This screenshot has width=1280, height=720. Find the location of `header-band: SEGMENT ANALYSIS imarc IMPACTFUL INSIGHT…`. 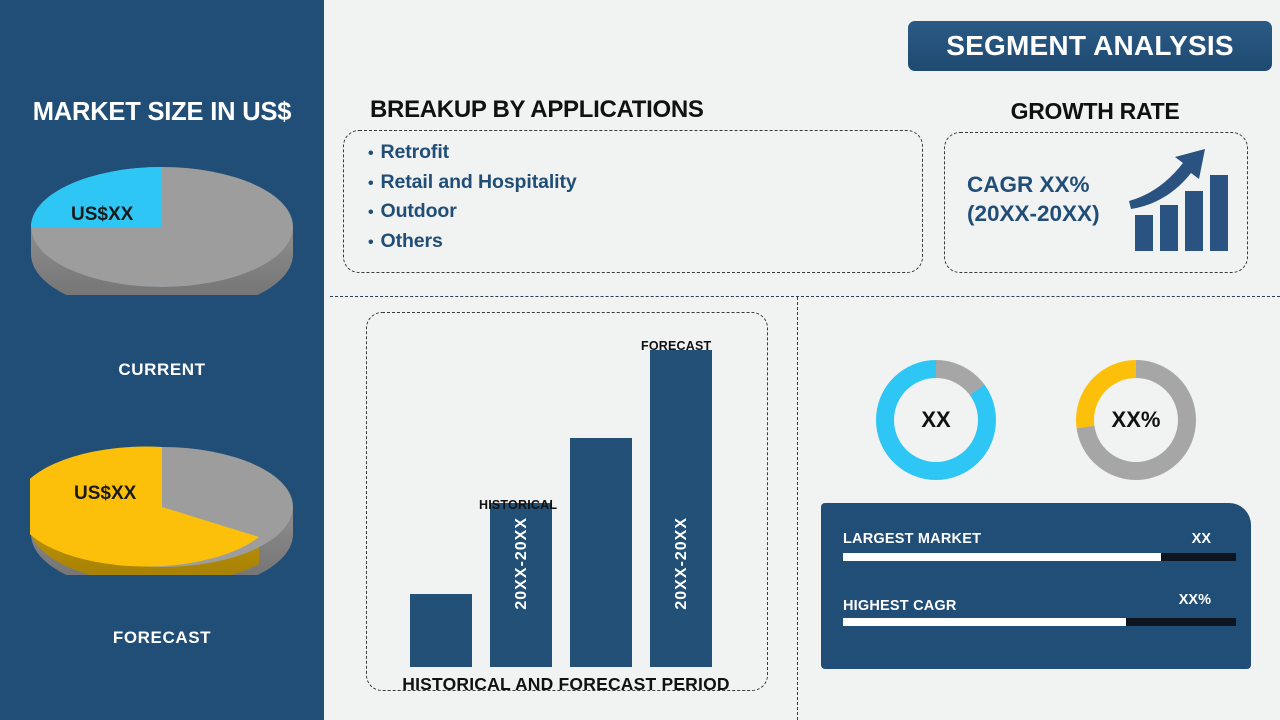

header-band: SEGMENT ANALYSIS imarc IMPACTFUL INSIGHT… is located at coordinates (802, 47).